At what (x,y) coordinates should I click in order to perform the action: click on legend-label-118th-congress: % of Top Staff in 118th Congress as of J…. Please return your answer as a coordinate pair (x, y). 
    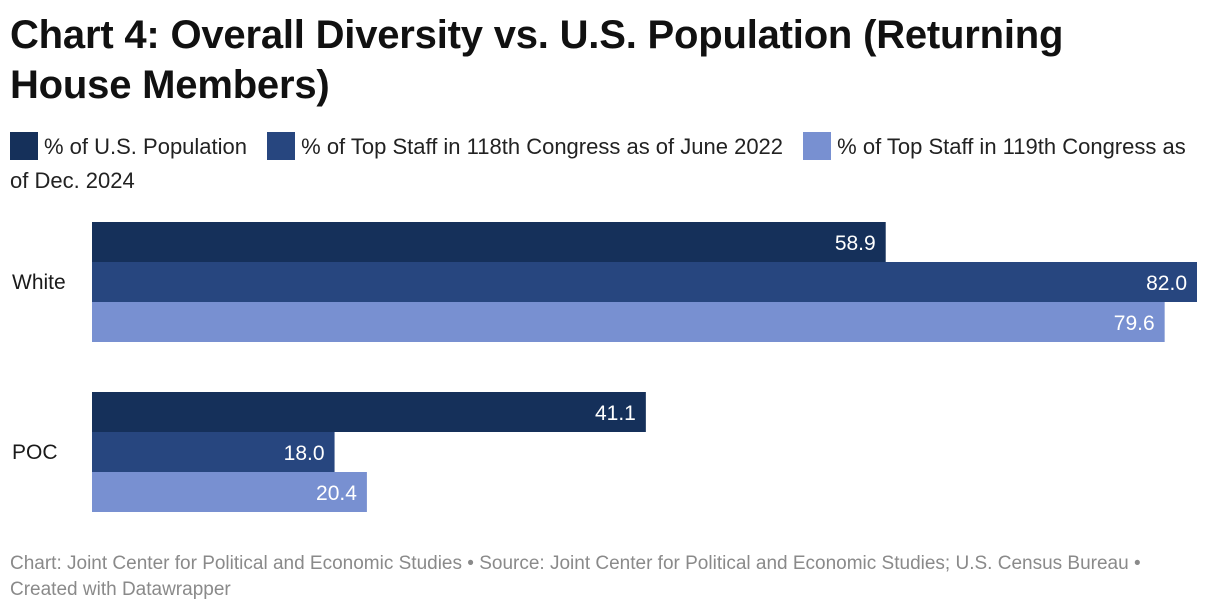
    Looking at the image, I should click on (542, 146).